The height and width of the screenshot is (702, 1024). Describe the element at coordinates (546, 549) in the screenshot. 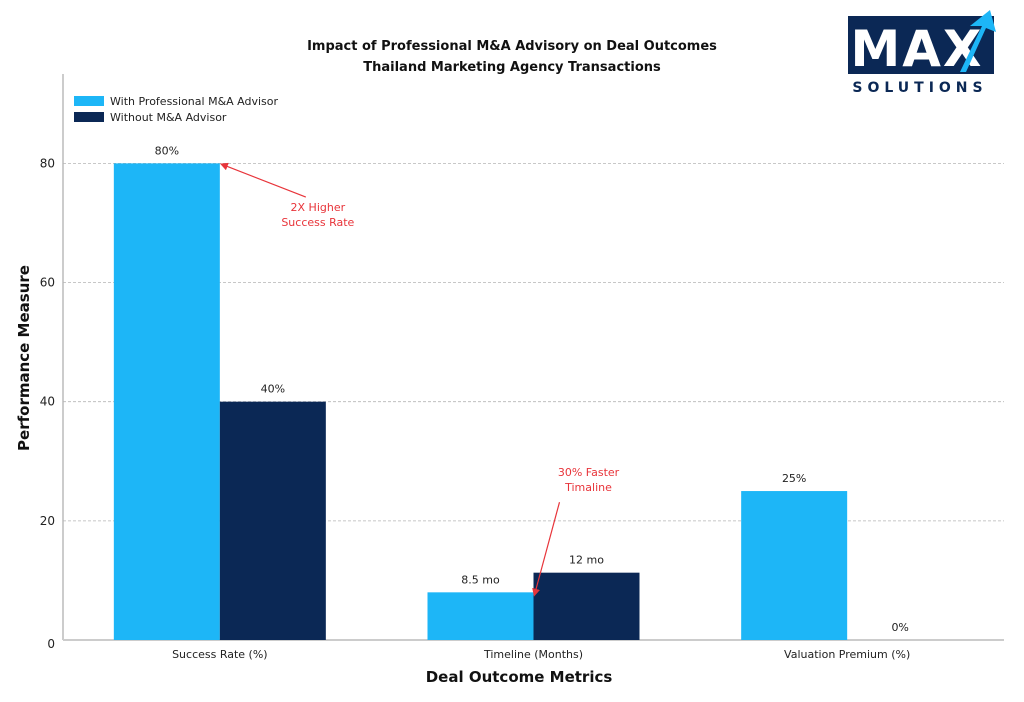

I see `annotation-timeline-arrow` at that location.